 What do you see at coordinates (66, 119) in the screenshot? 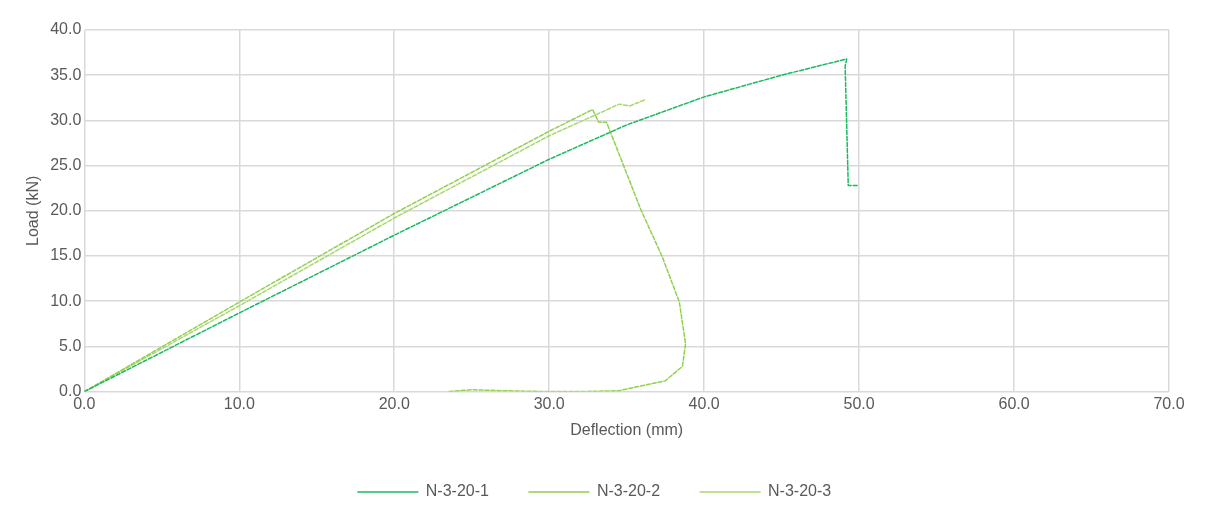
I see `y-tick-label: 30.0` at bounding box center [66, 119].